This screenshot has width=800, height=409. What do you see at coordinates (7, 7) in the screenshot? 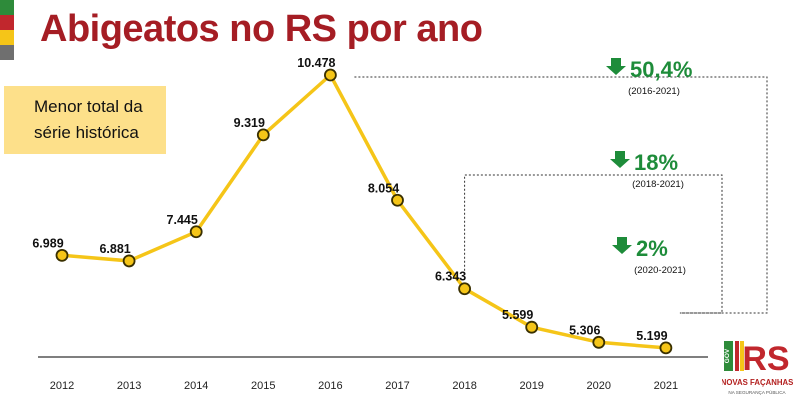
I see `flag-stripe-green` at bounding box center [7, 7].